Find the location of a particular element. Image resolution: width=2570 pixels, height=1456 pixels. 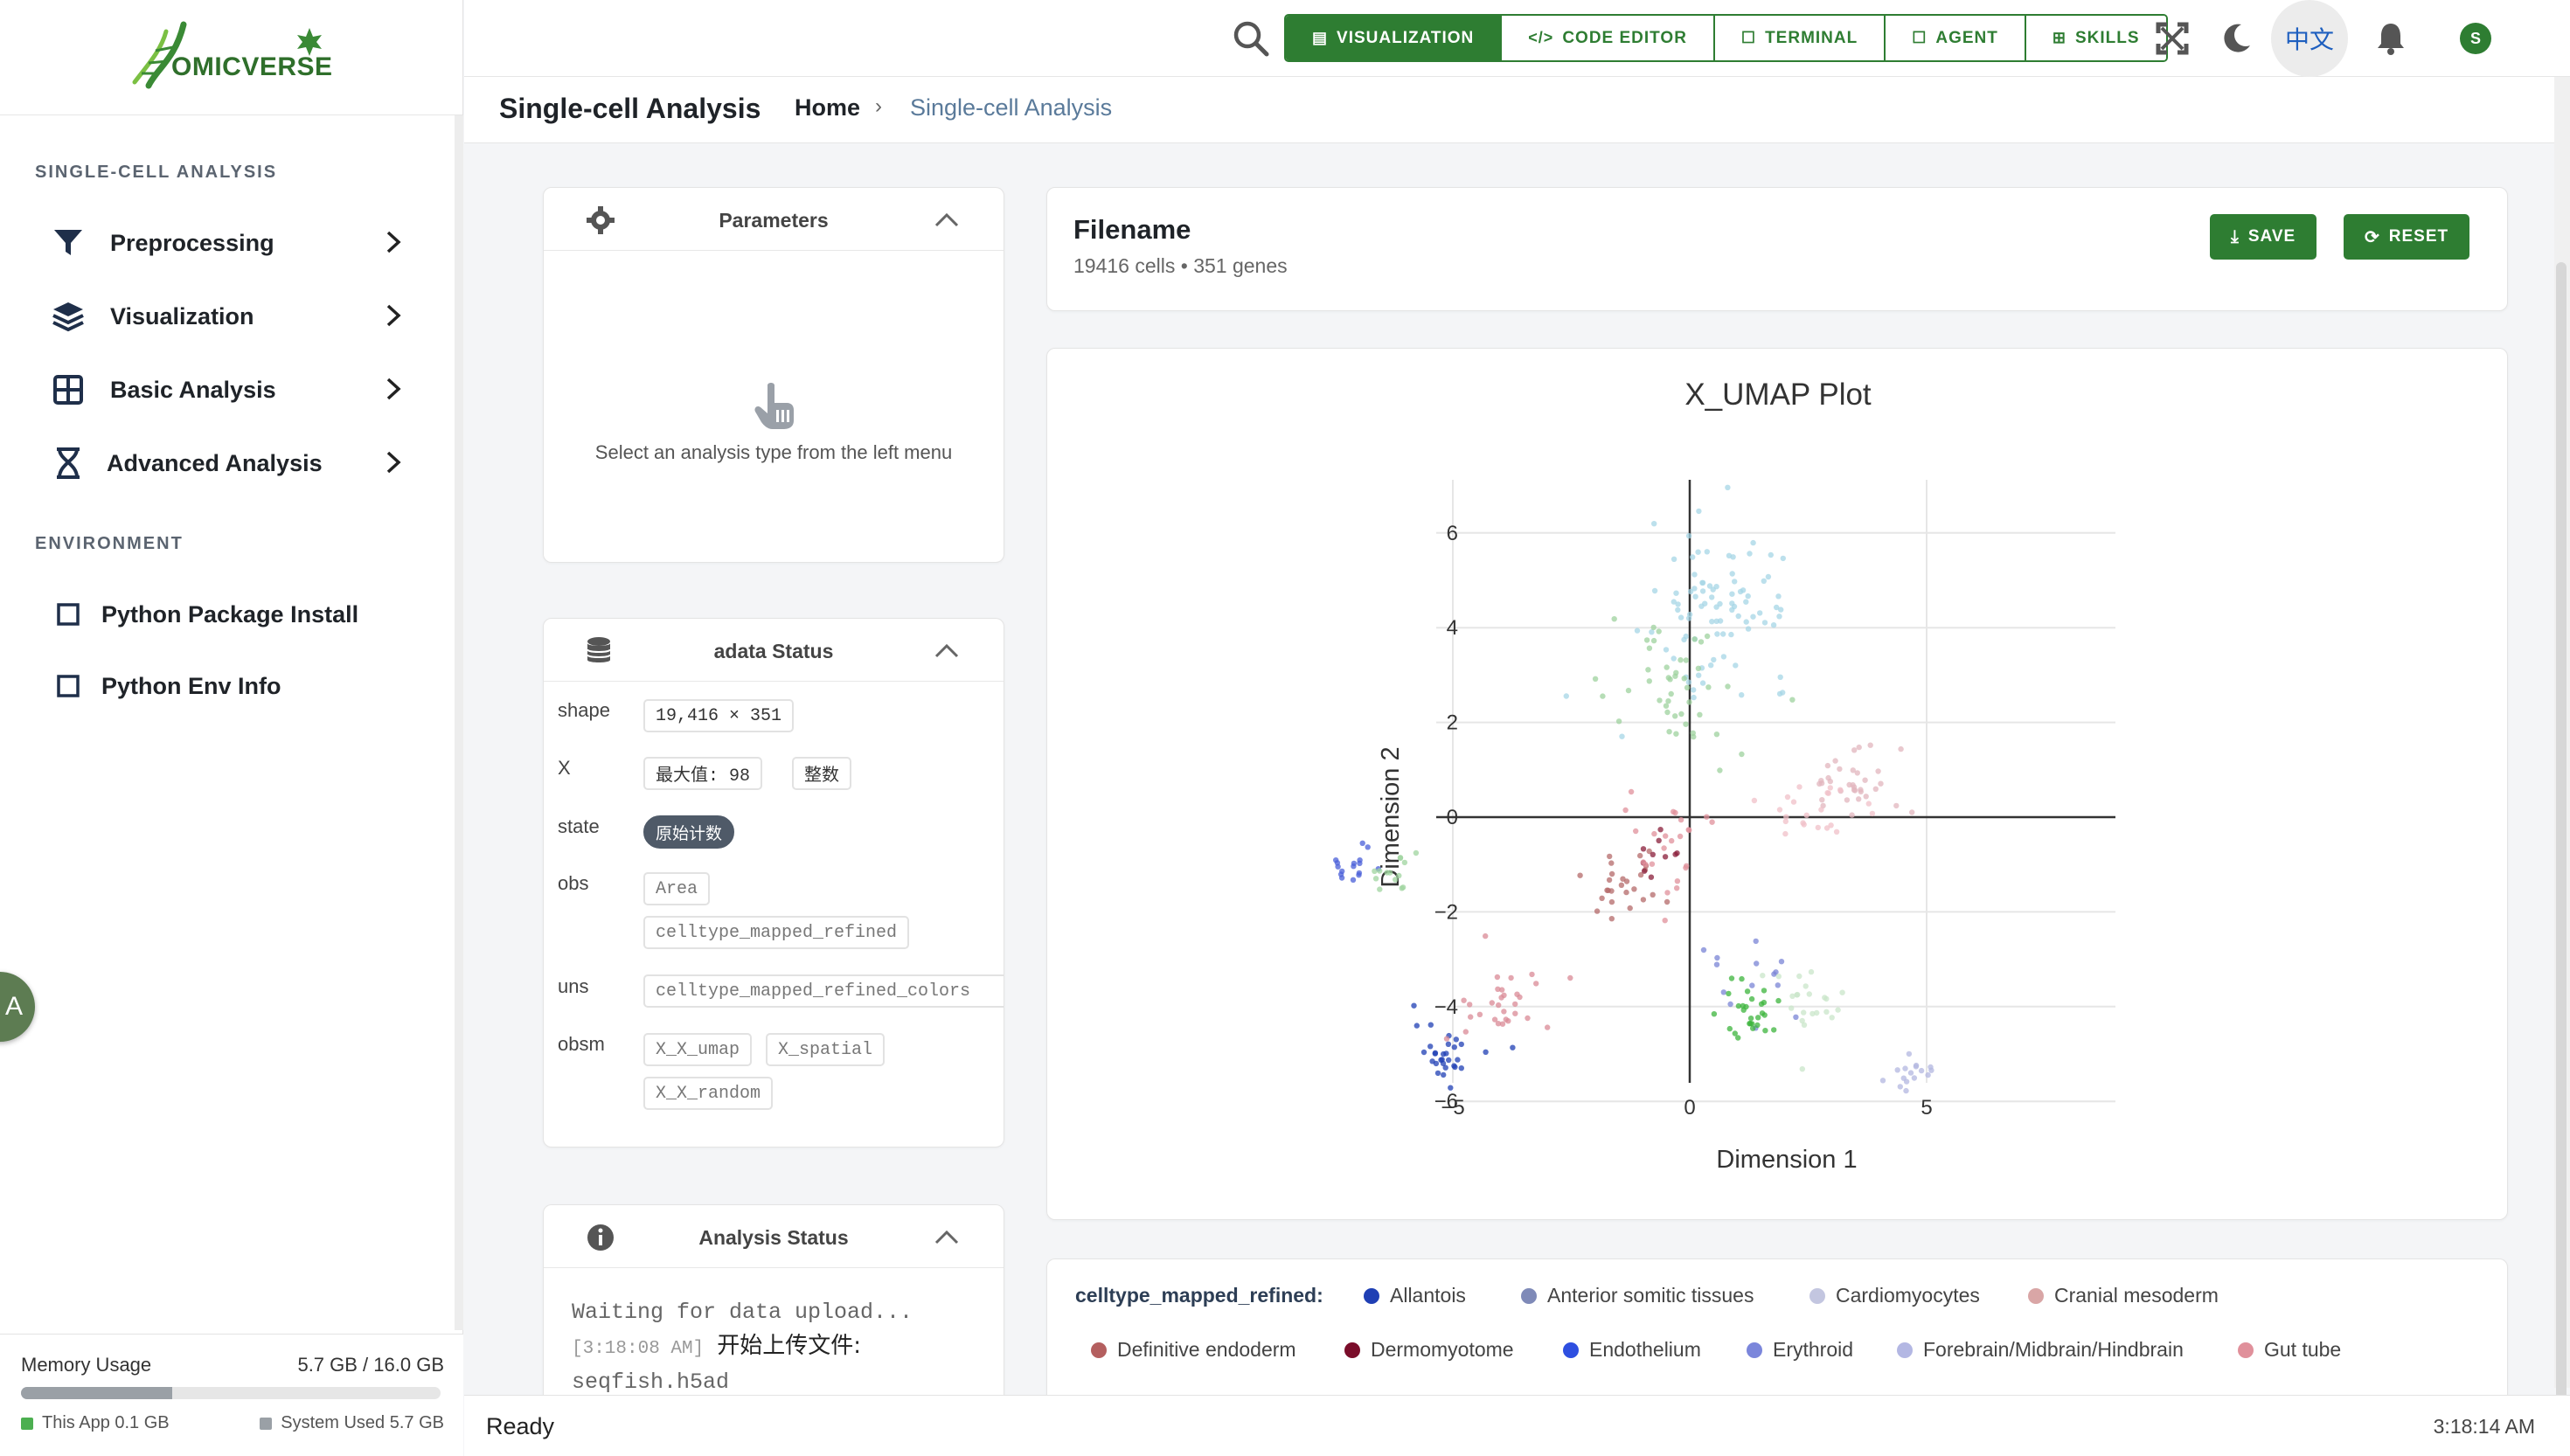

tab-skills: ⊞ SKILLS is located at coordinates (2095, 38).